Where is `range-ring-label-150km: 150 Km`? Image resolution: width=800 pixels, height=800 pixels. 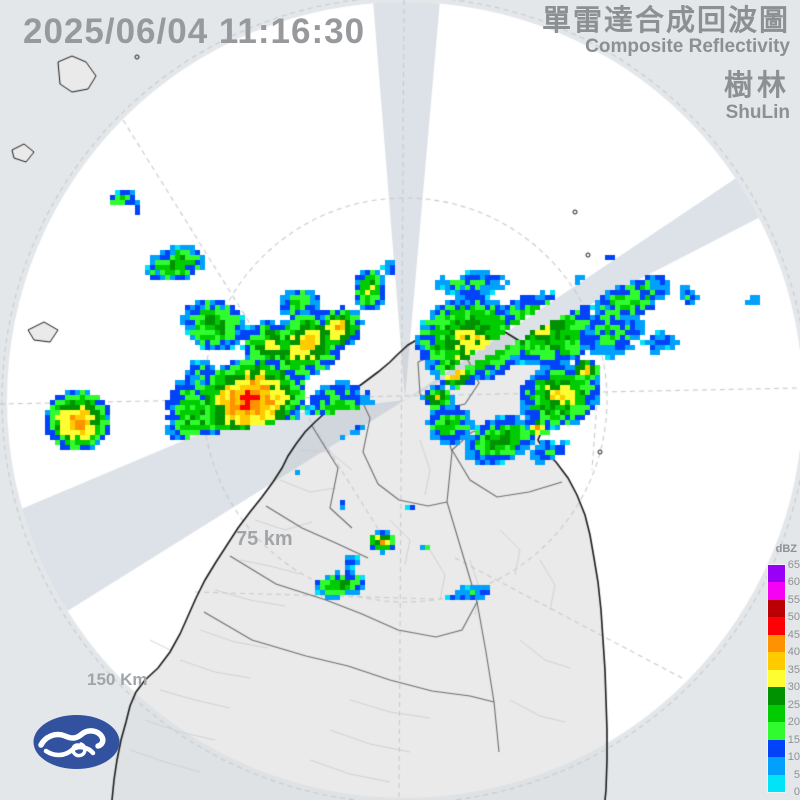 range-ring-label-150km: 150 Km is located at coordinates (117, 679).